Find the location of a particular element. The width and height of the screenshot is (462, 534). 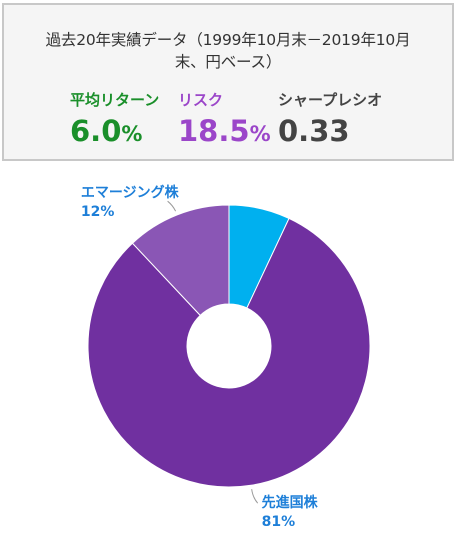

metric-sharpe-ratio-value: 0.33 is located at coordinates (314, 131).